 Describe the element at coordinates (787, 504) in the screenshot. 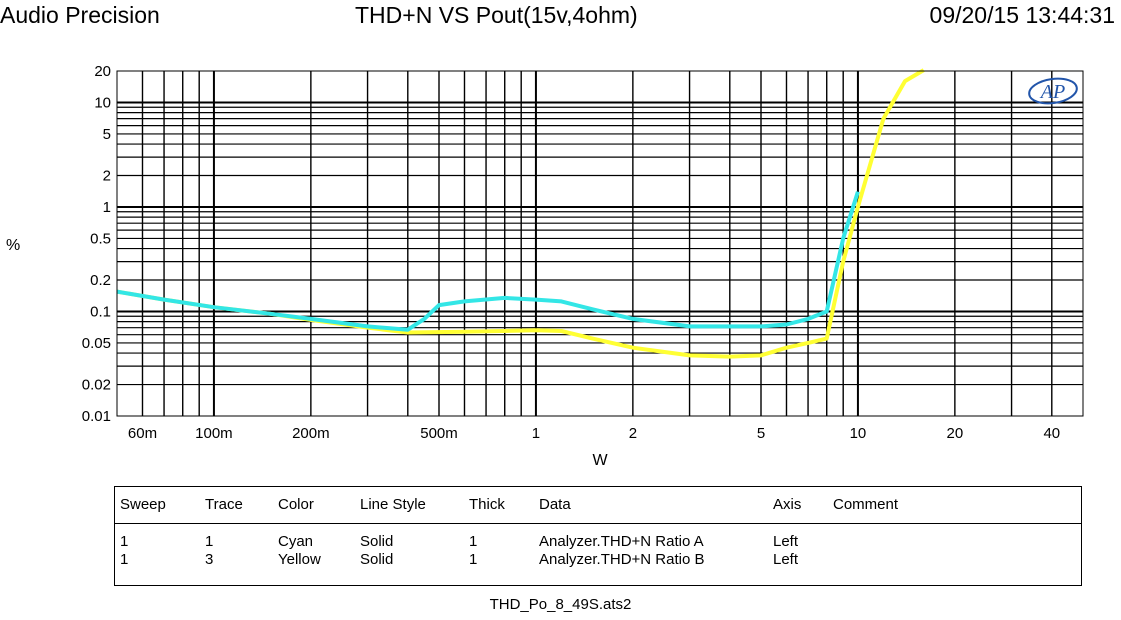

I see `legend-header-cell: Axis` at that location.